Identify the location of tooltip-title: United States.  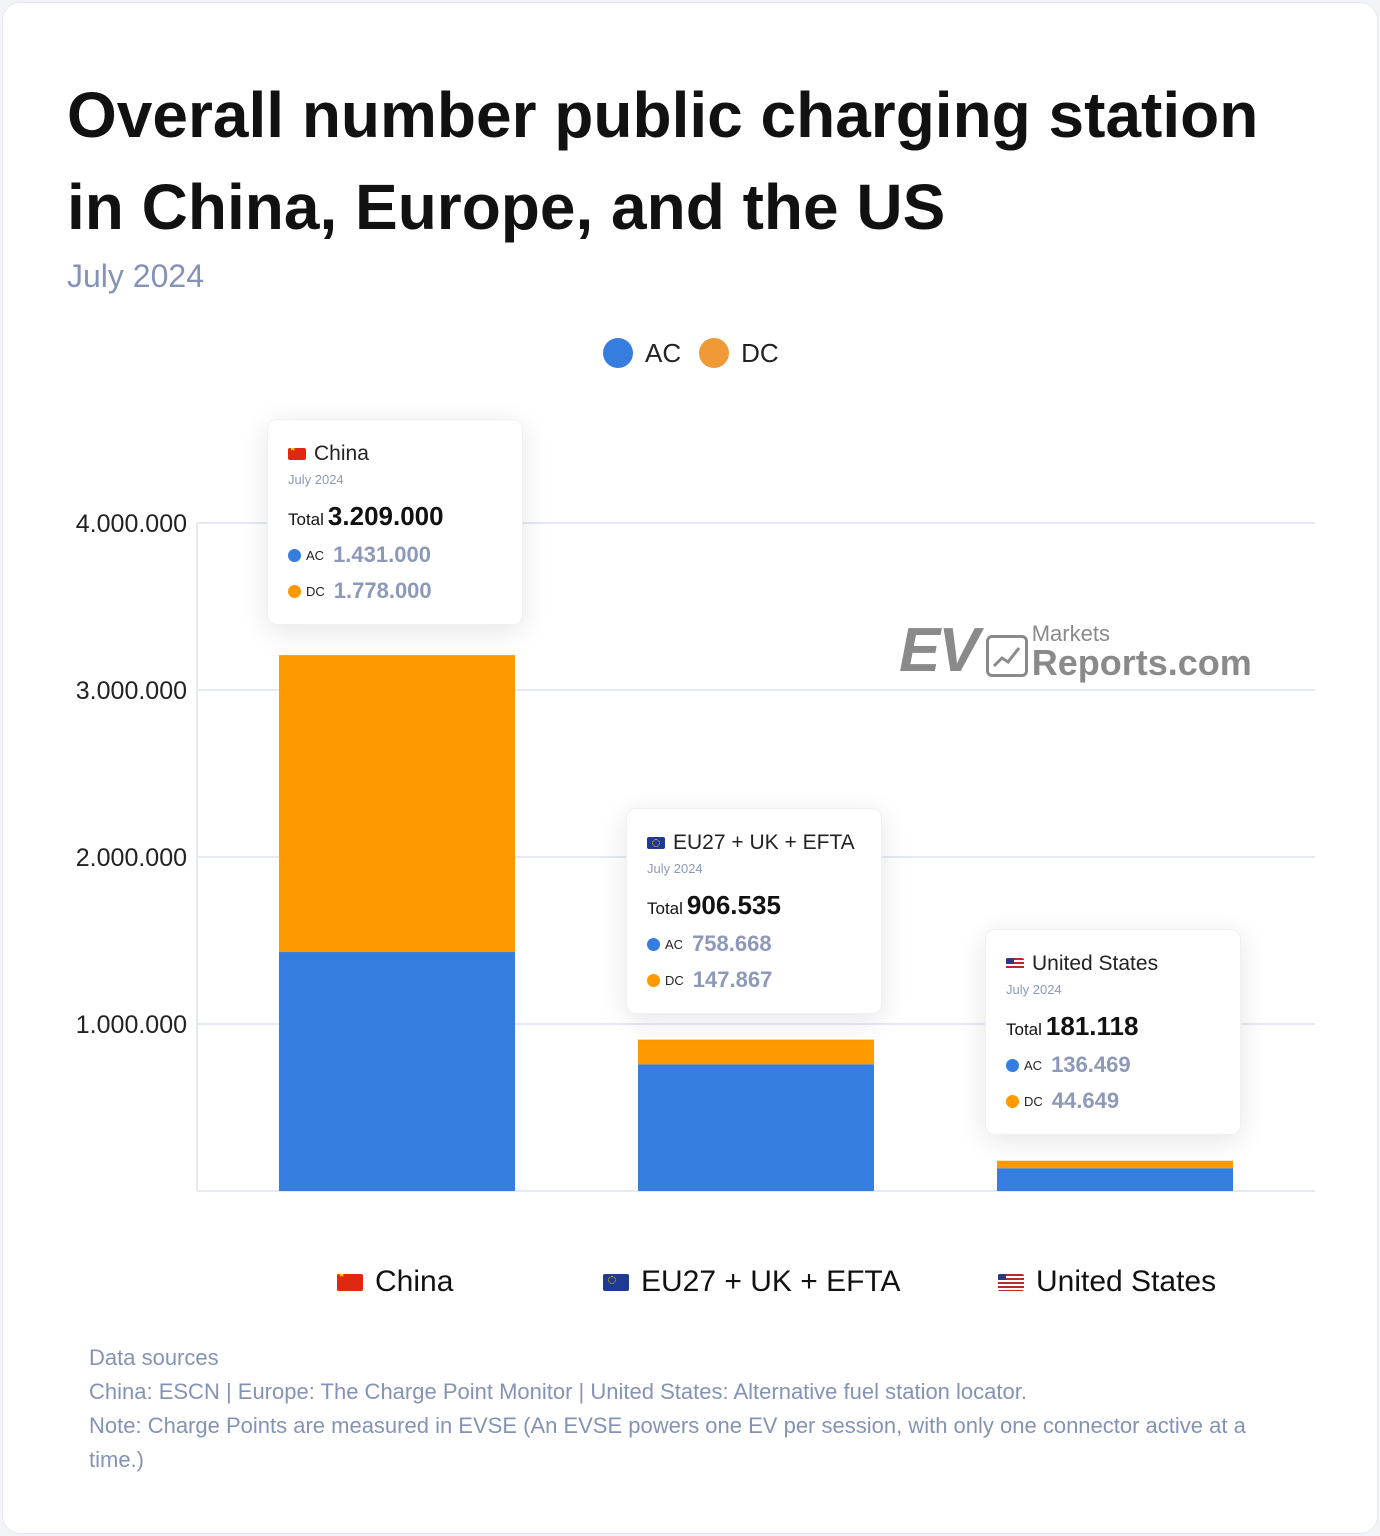
(1095, 963).